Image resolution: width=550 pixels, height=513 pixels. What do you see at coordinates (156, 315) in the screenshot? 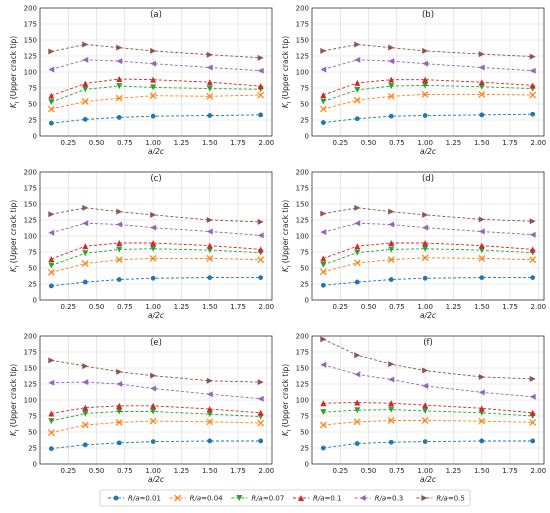
I see `panel-c-xlabel: a/2c` at bounding box center [156, 315].